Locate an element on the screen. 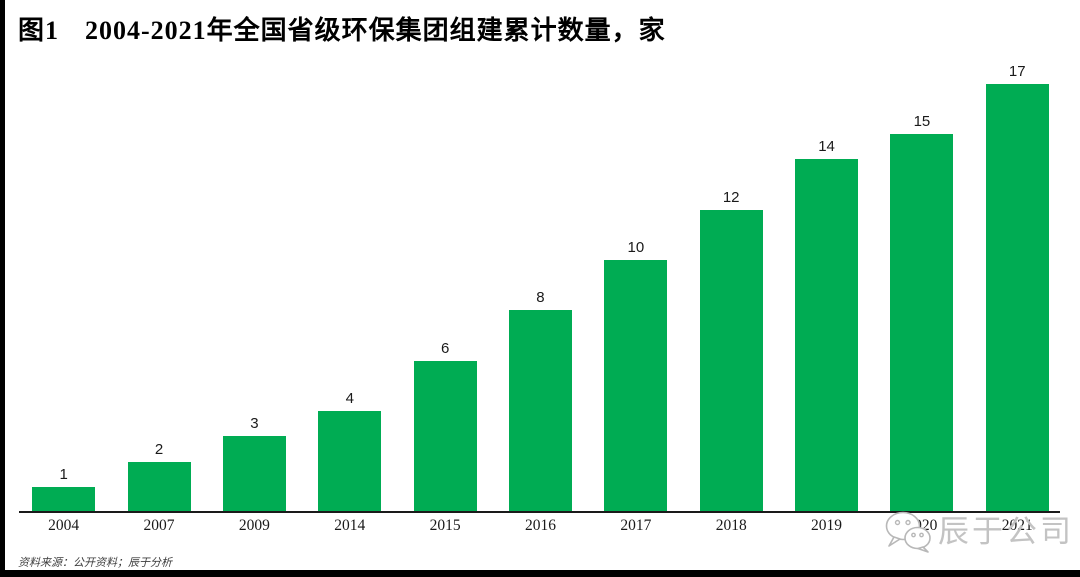 This screenshot has height=577, width=1080. bar-group: 17 is located at coordinates (1017, 276).